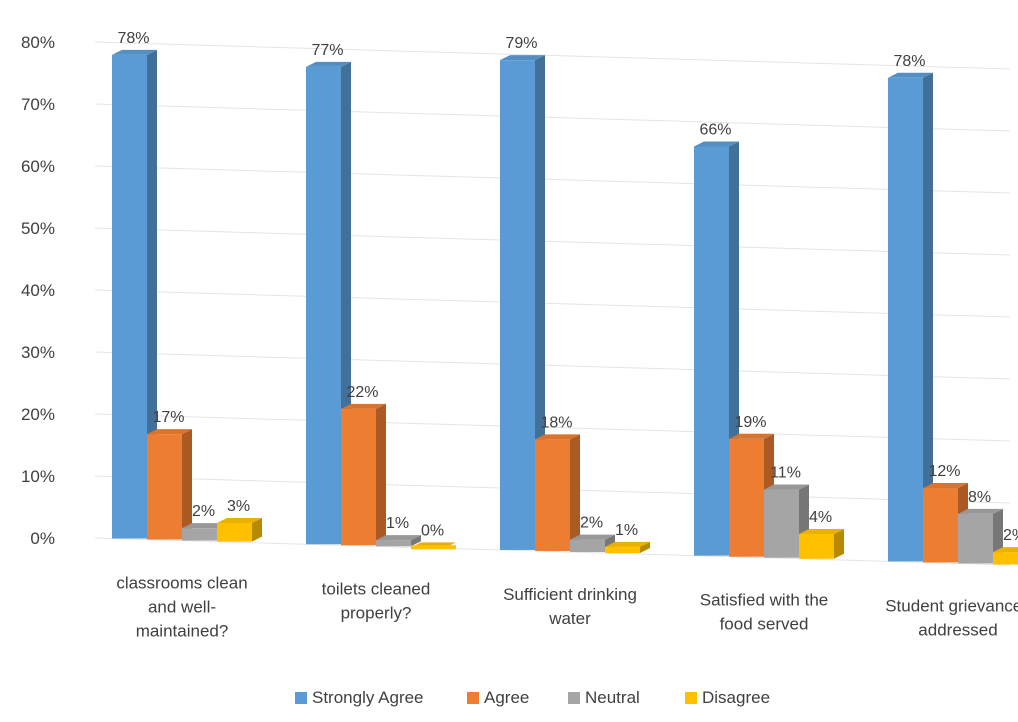 The width and height of the screenshot is (1018, 722). I want to click on category-label: properly?, so click(376, 612).